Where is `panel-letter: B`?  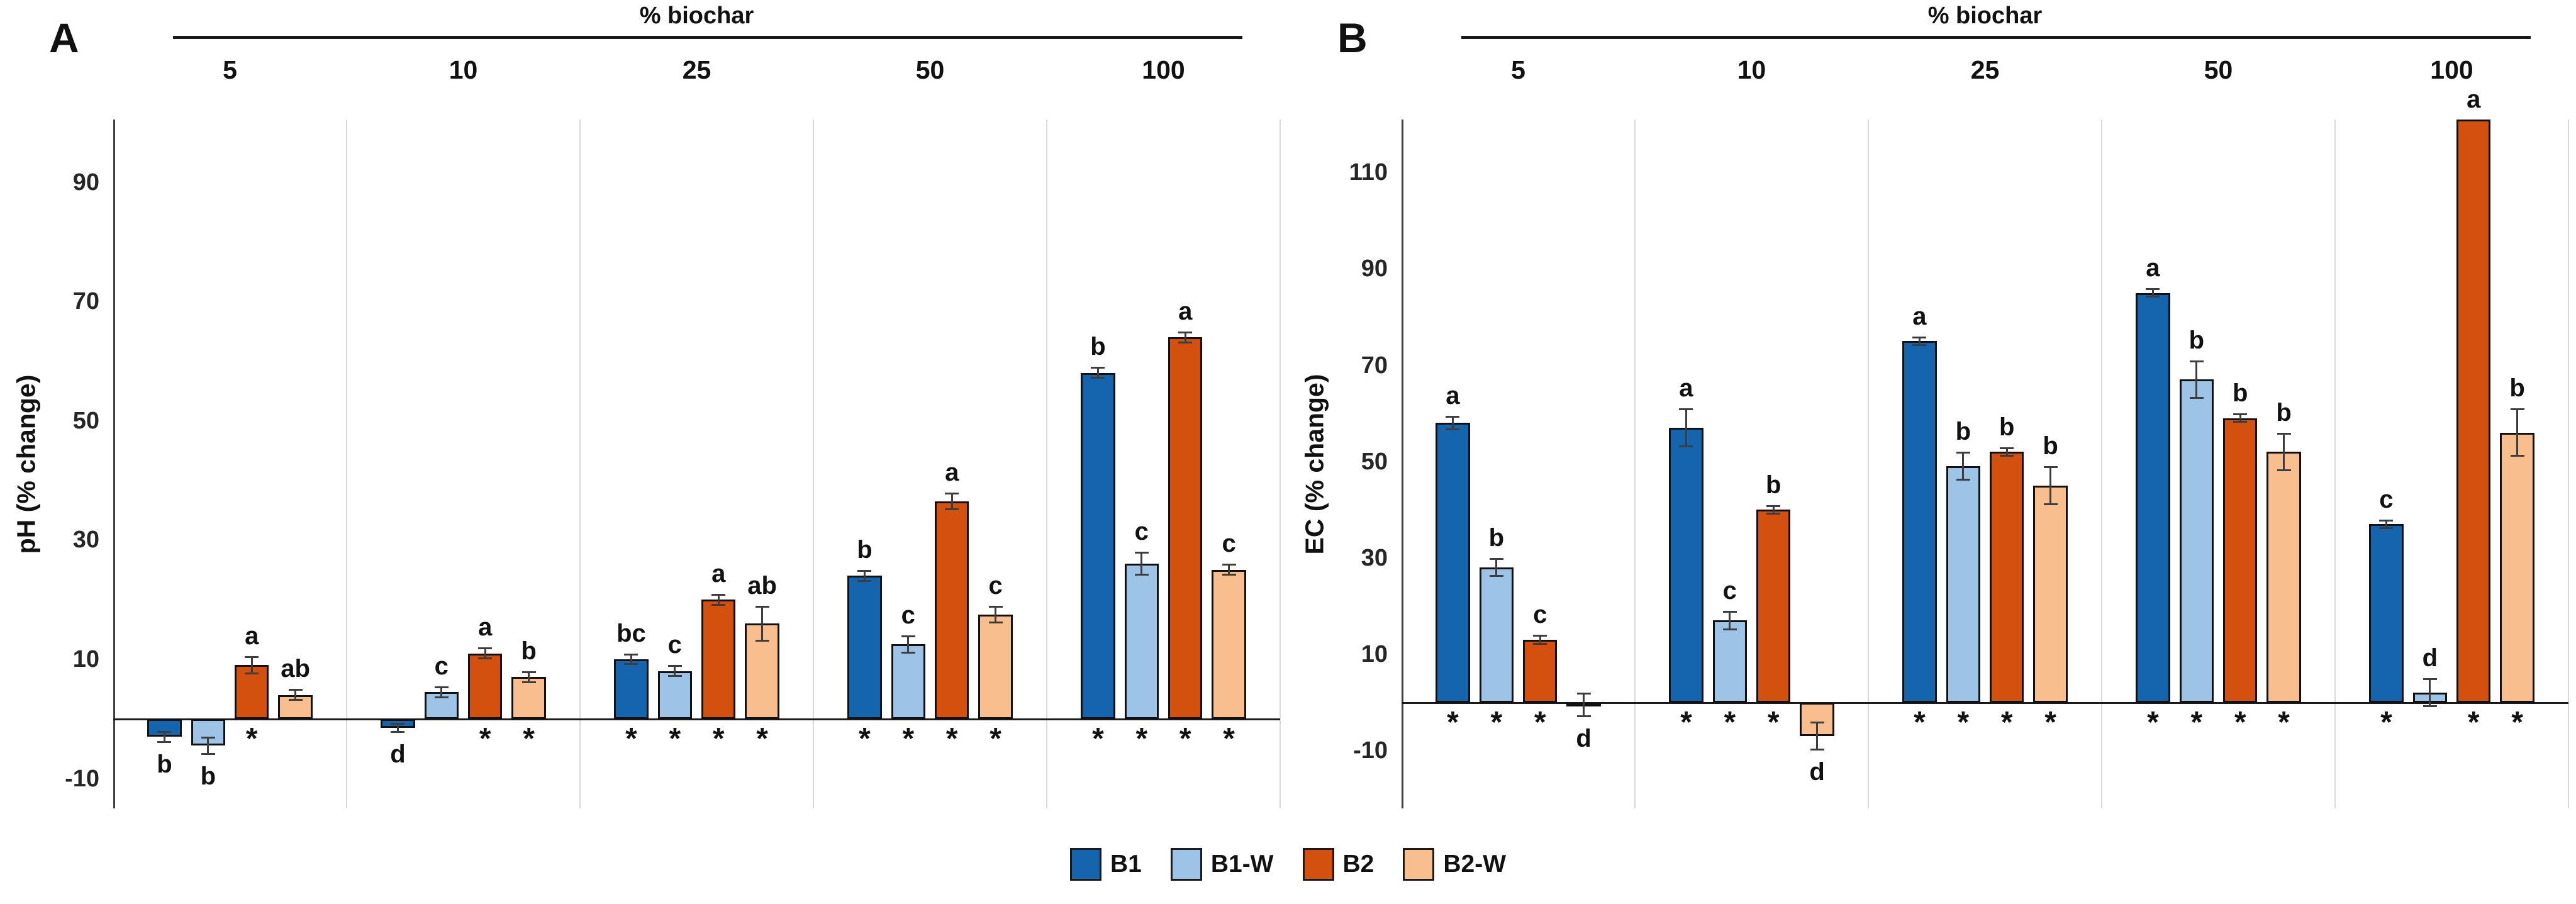 panel-letter: B is located at coordinates (1352, 37).